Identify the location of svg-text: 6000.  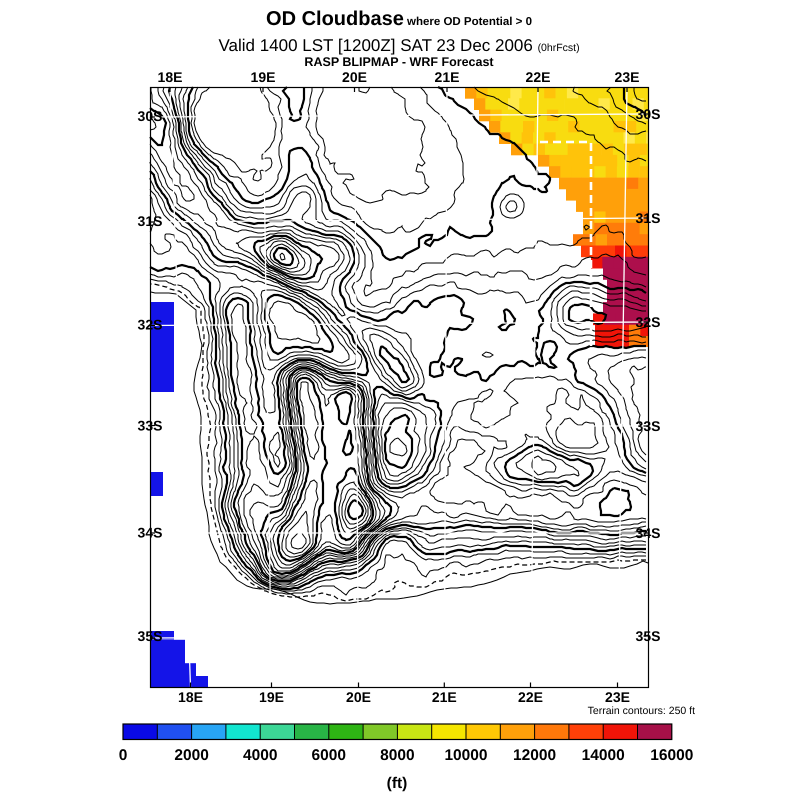
(329, 755).